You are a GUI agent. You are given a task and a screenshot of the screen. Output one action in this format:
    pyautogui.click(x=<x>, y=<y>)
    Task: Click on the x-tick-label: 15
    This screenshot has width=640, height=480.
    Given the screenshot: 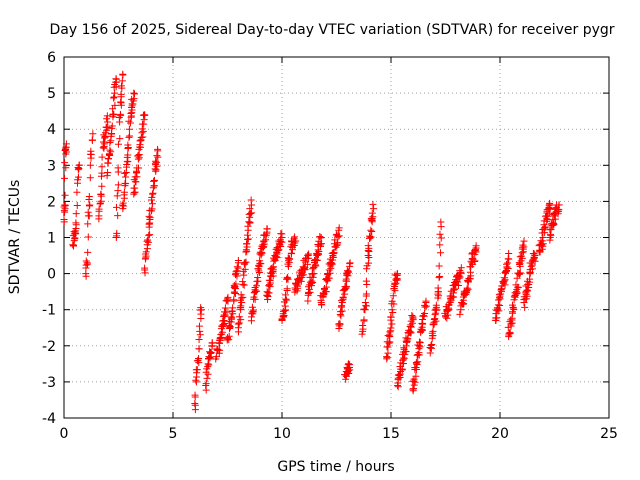 What is the action you would take?
    pyautogui.click(x=391, y=434)
    